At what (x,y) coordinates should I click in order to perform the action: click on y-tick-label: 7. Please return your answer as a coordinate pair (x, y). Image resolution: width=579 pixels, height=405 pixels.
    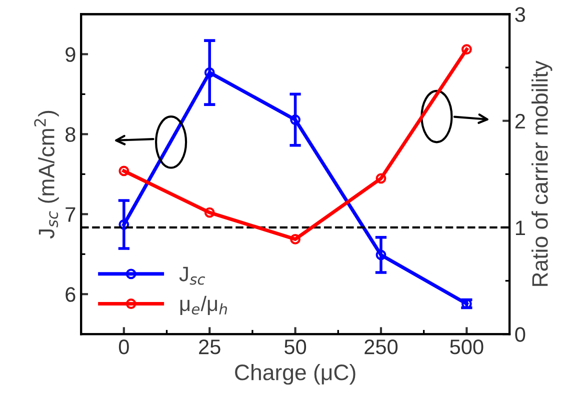
    Looking at the image, I should click on (71, 214).